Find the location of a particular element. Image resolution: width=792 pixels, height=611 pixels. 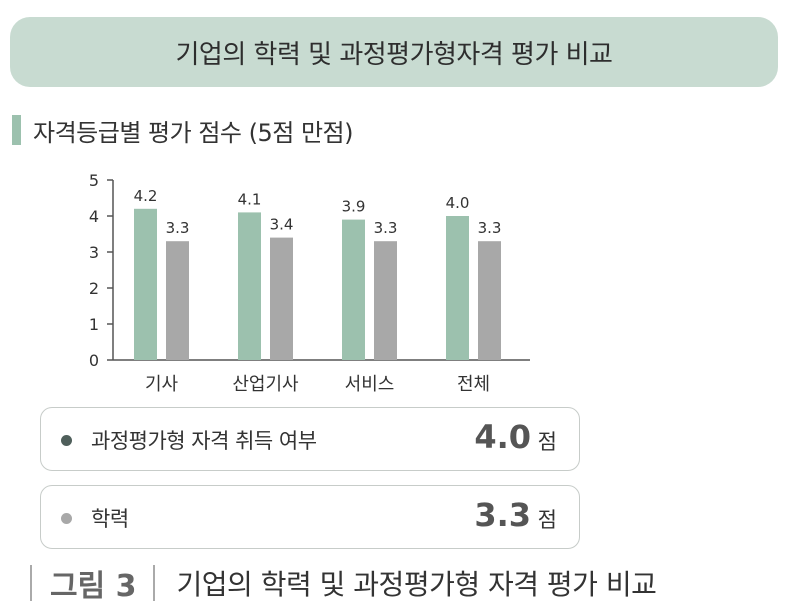

y-tick-label: 0 is located at coordinates (94, 360).